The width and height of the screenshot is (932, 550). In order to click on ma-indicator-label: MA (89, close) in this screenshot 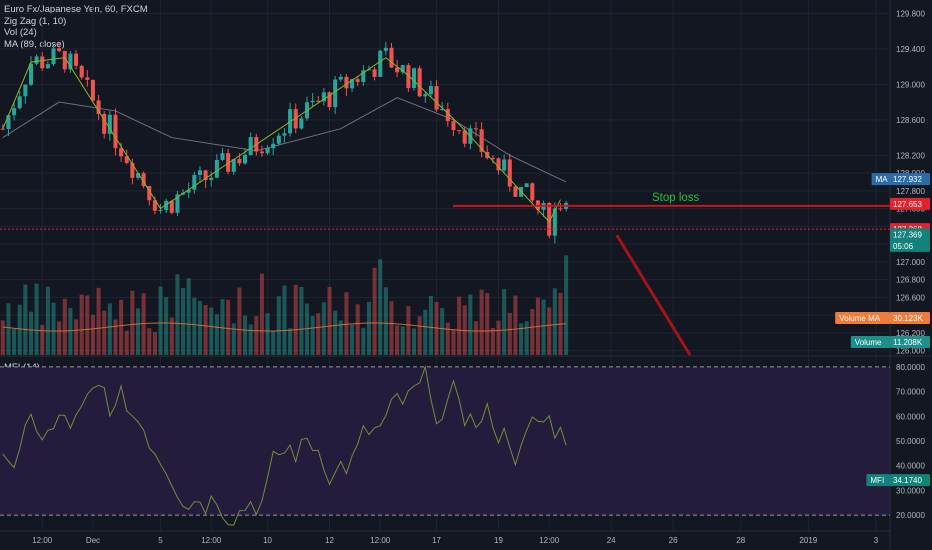, I will do `click(34, 44)`.